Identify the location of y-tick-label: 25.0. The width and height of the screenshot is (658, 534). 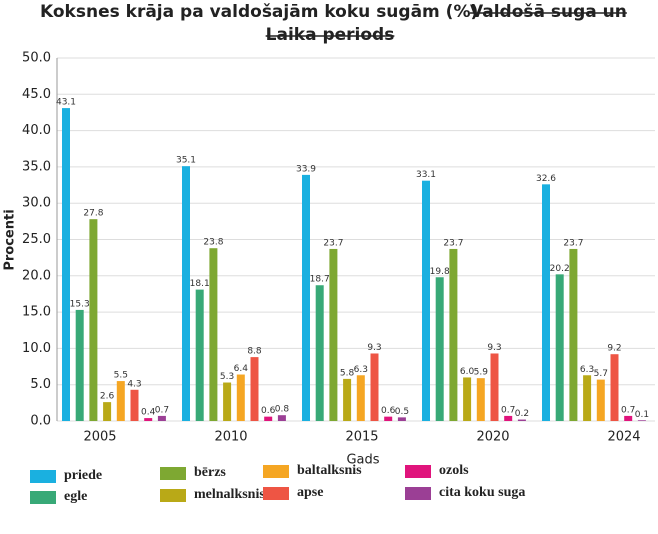
(36, 239).